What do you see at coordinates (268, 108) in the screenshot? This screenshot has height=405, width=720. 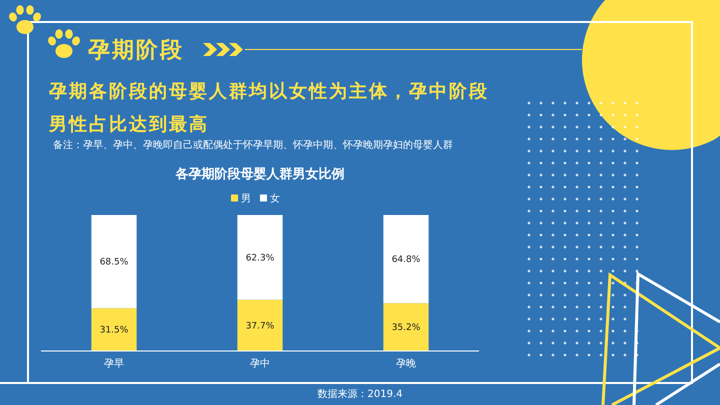 I see `text: 孕期各阶段的母婴人群均以女性为主体，孕中阶段男性占比达到最高` at bounding box center [268, 108].